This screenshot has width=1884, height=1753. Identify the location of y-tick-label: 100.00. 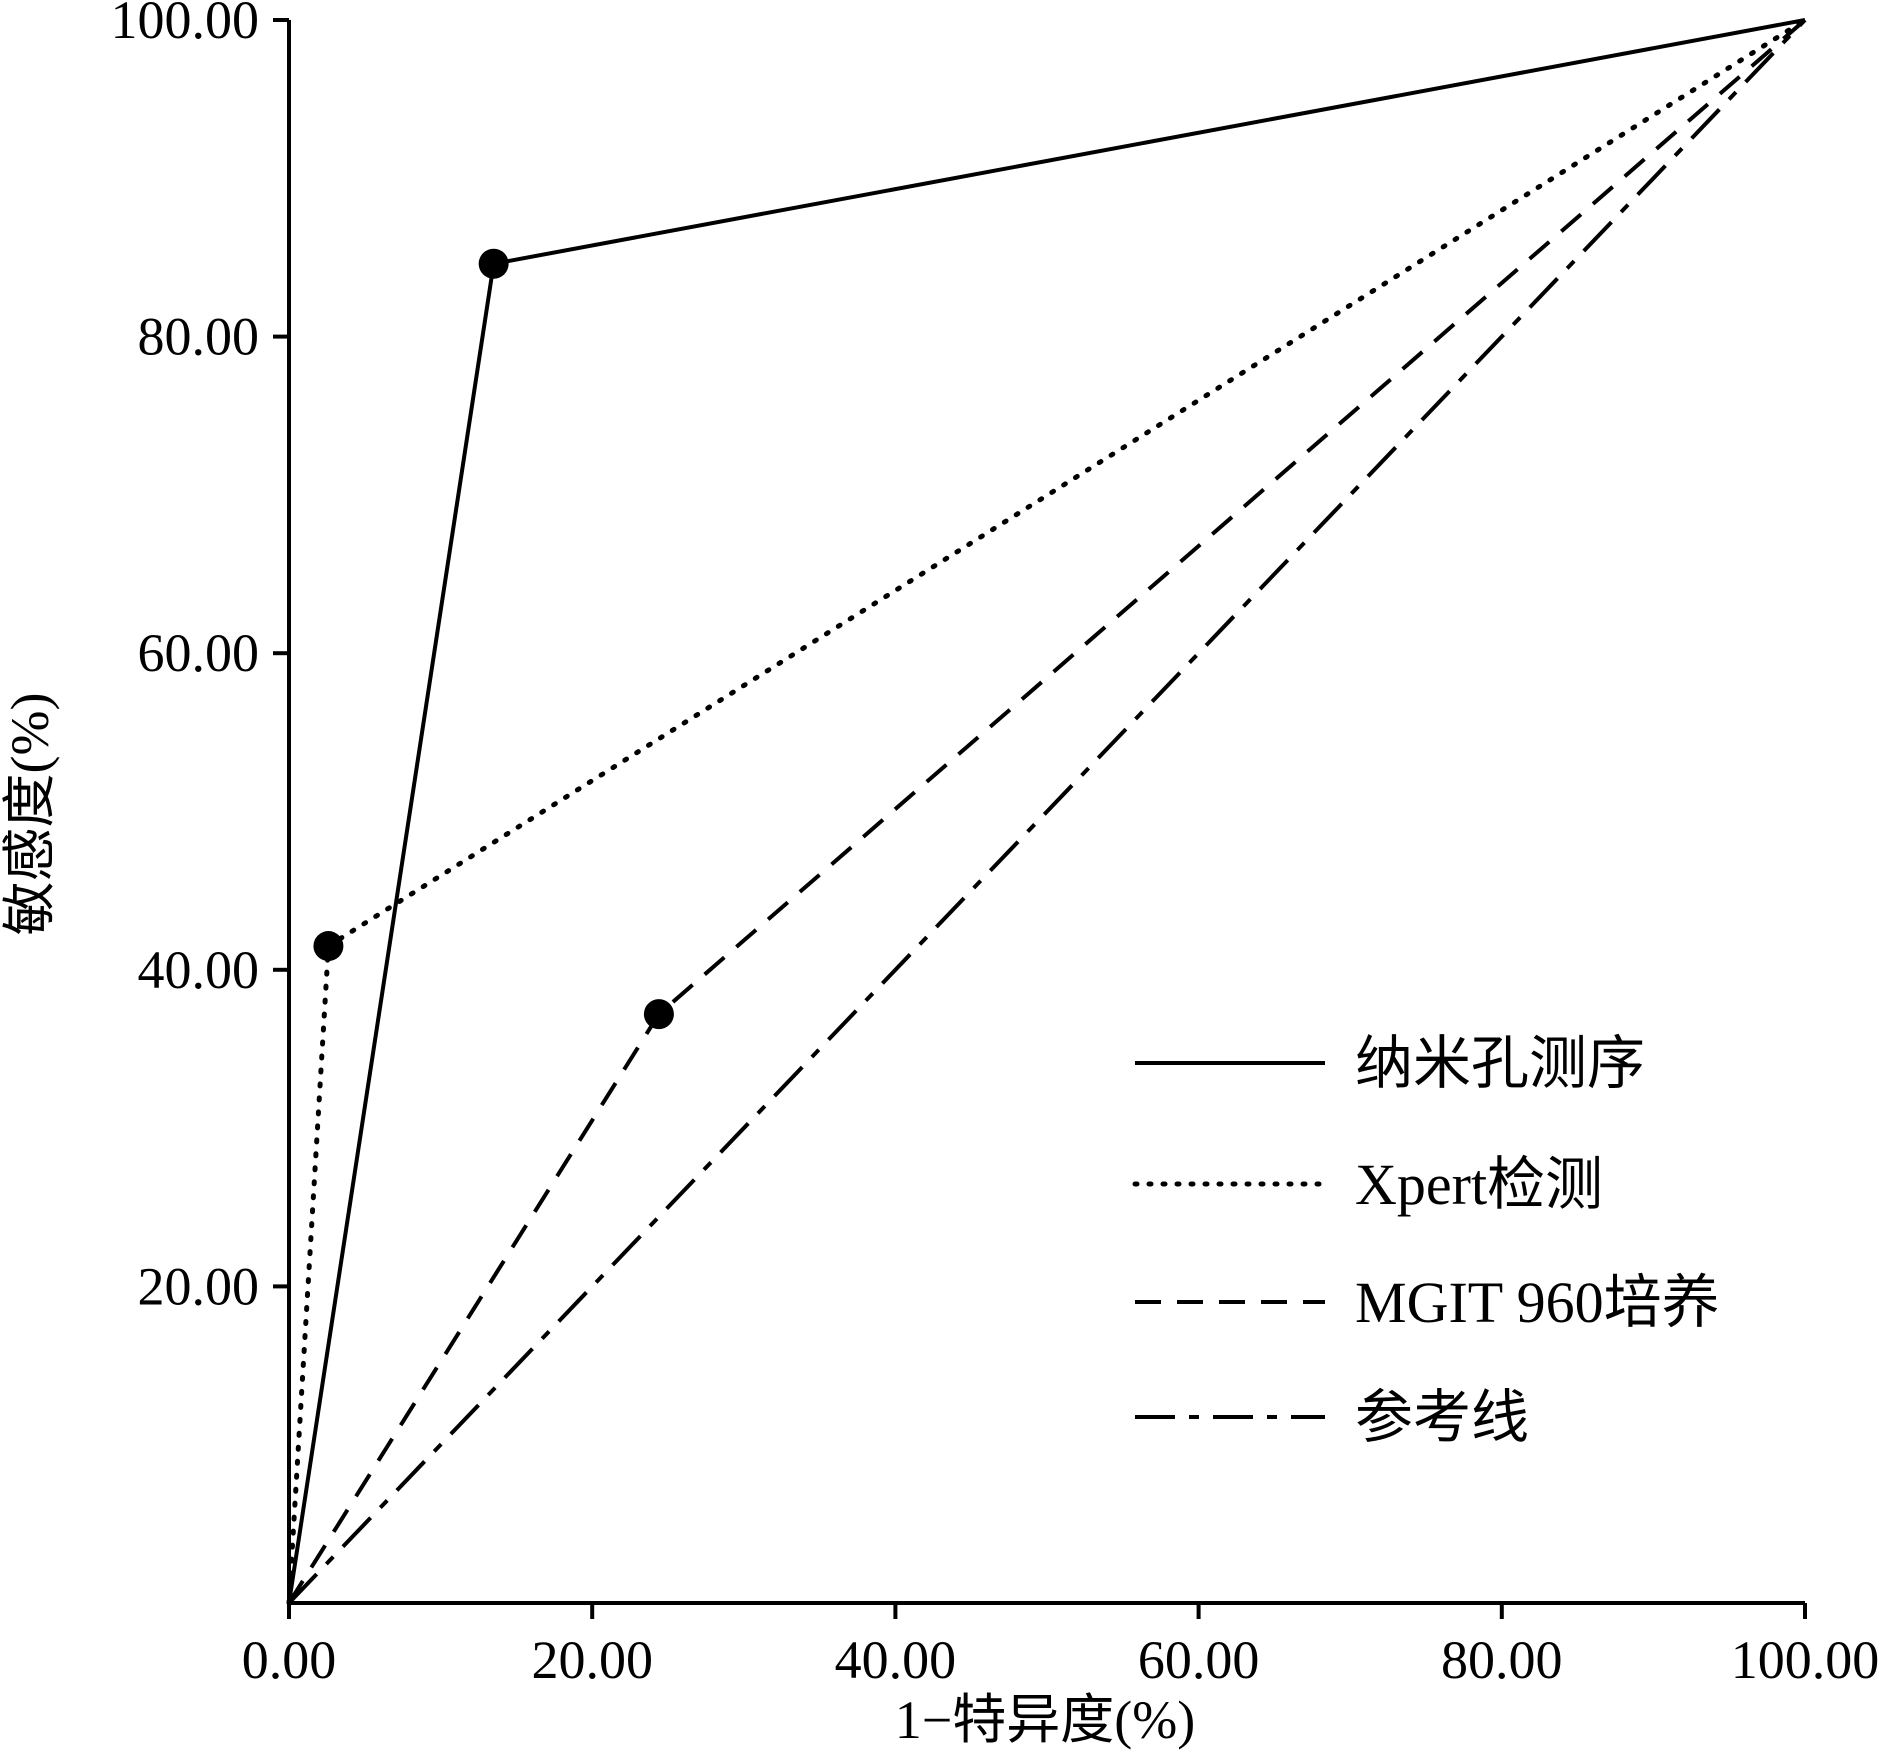
(185, 25).